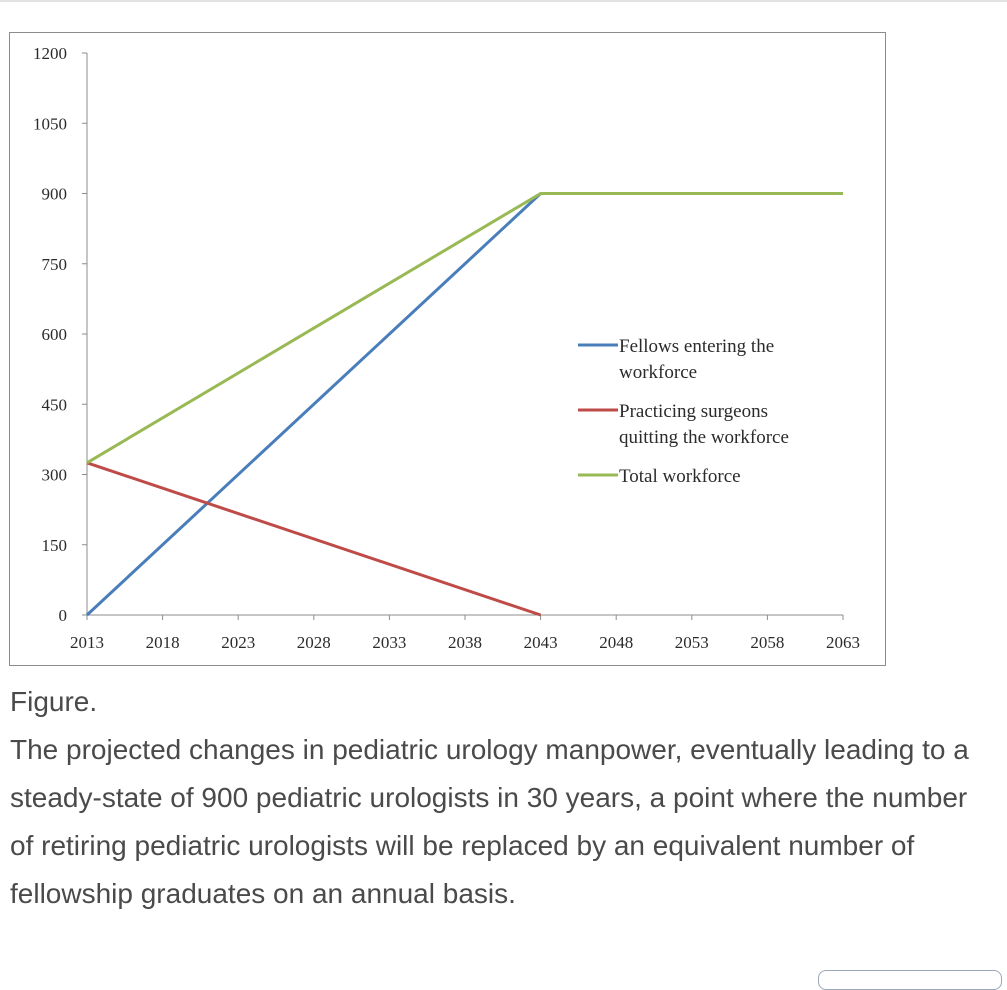 The image size is (1007, 990). I want to click on y-tick-label: 900, so click(55, 194).